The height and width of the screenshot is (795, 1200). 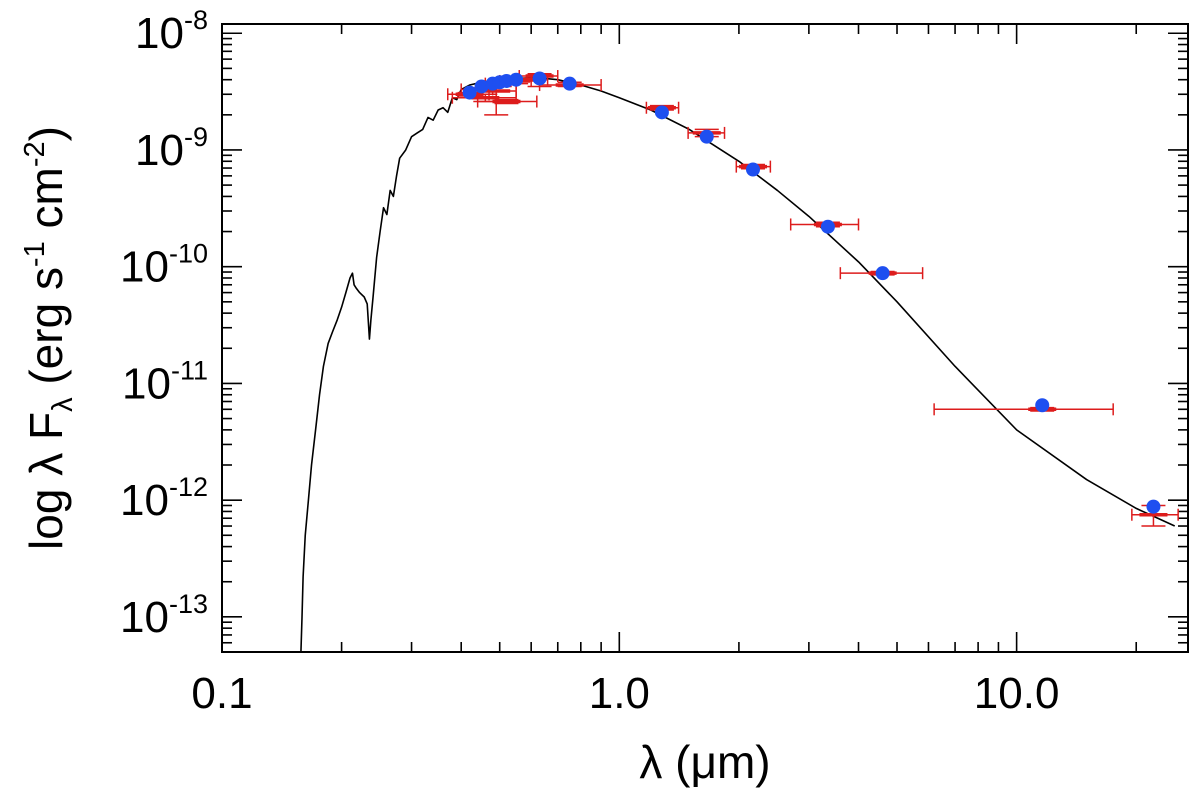 What do you see at coordinates (164, 265) in the screenshot?
I see `y-tick-label: 10⁻¹⁰` at bounding box center [164, 265].